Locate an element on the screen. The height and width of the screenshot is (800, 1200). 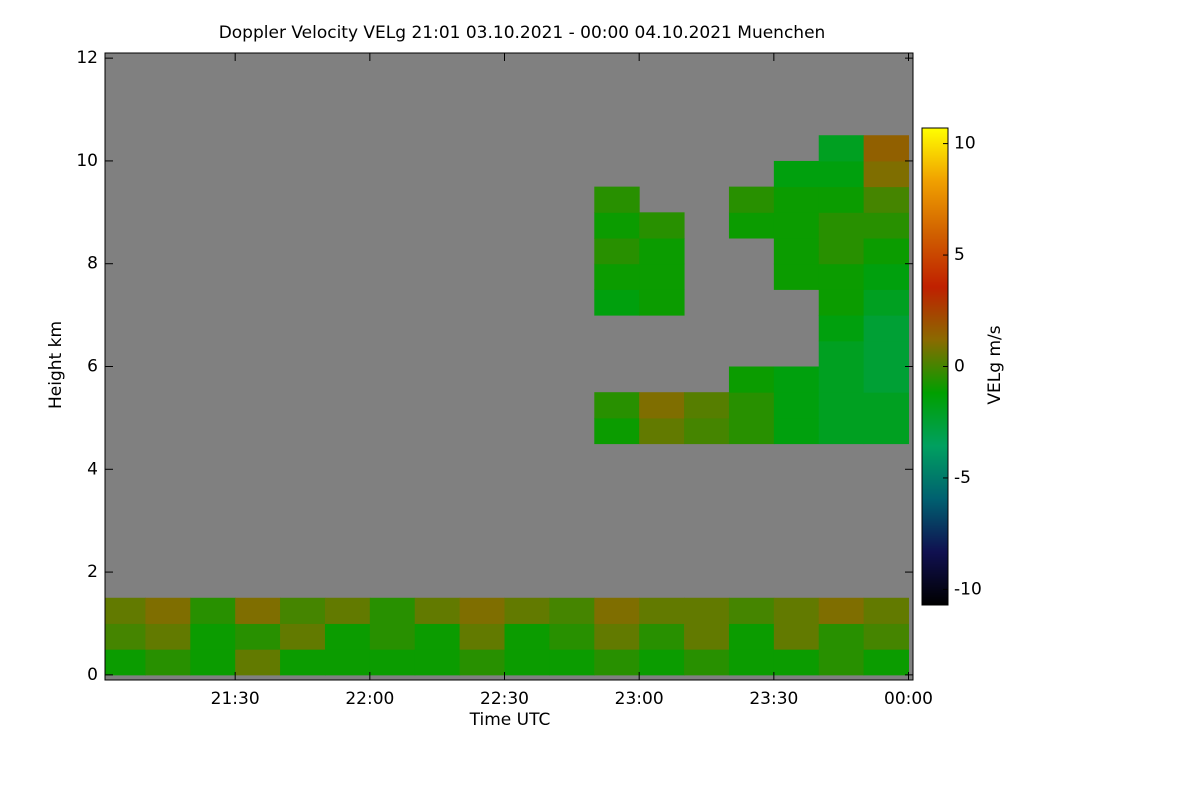
colorbar-tick-label: -10 is located at coordinates (968, 589).